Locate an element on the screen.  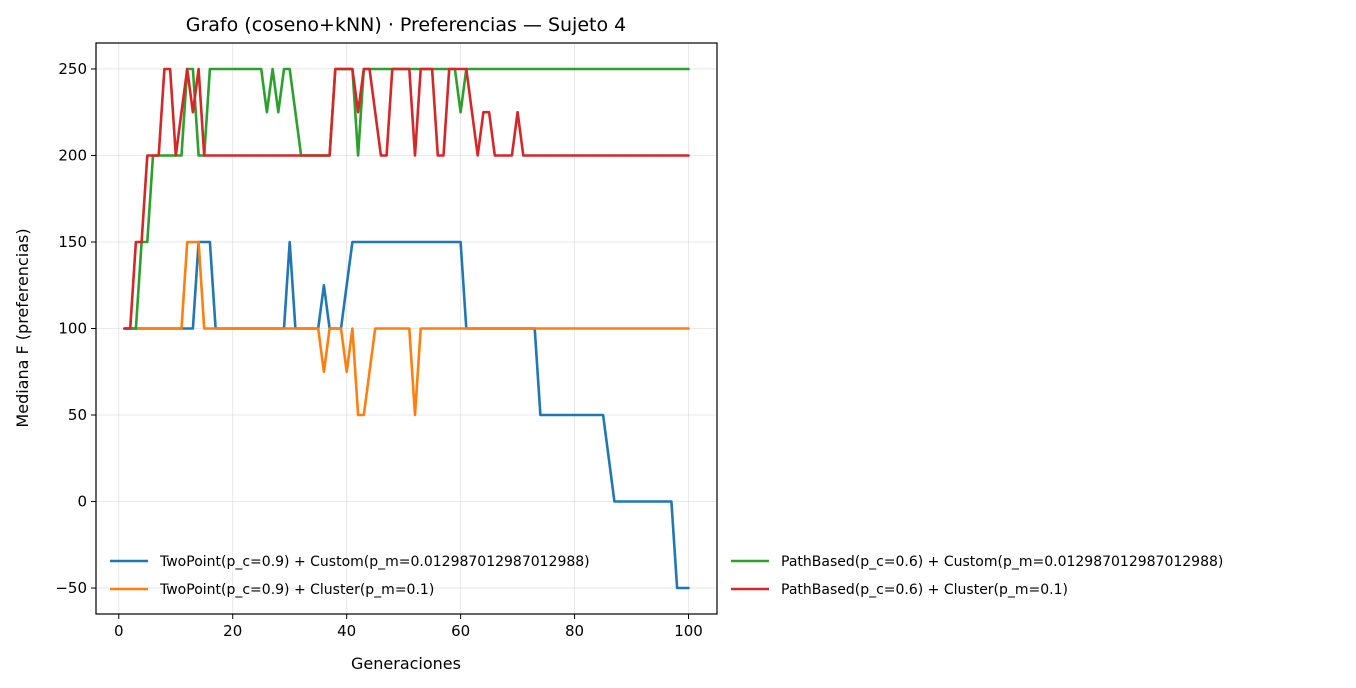
y-axis: −50 0 50 100 150 200 250 is located at coordinates (75, 328).